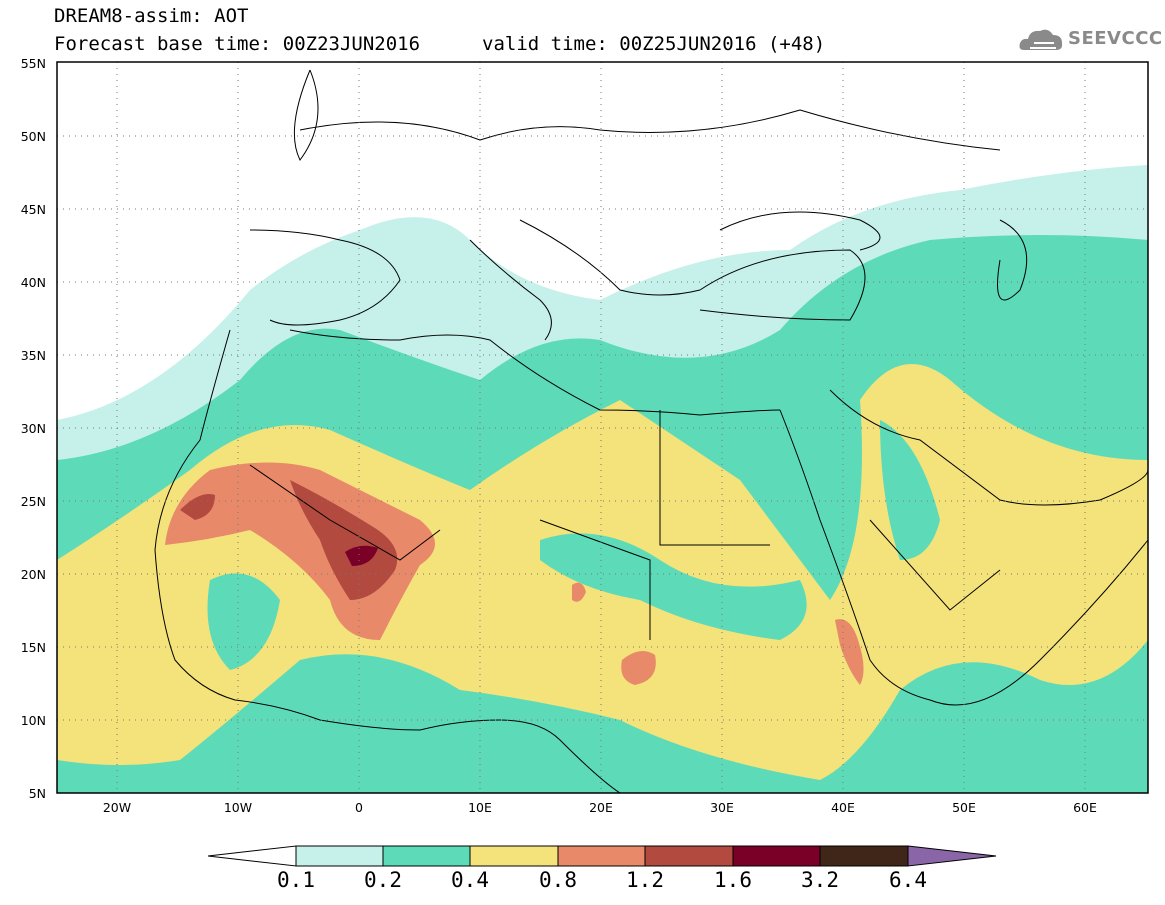 Image resolution: width=1165 pixels, height=905 pixels. I want to click on lat-label: 30N, so click(33, 428).